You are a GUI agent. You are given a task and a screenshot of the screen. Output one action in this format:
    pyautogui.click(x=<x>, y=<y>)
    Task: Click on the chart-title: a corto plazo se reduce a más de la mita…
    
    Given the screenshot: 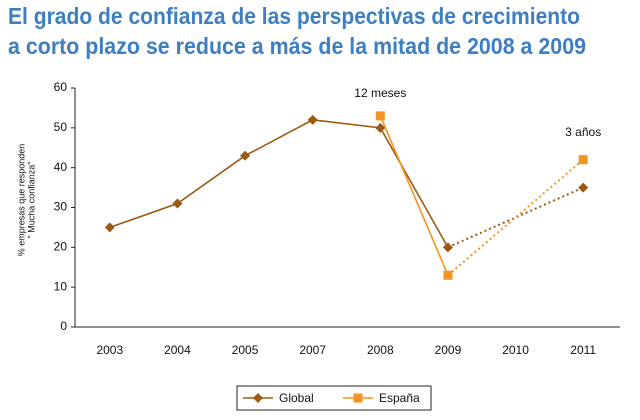 What is the action you would take?
    pyautogui.click(x=297, y=46)
    